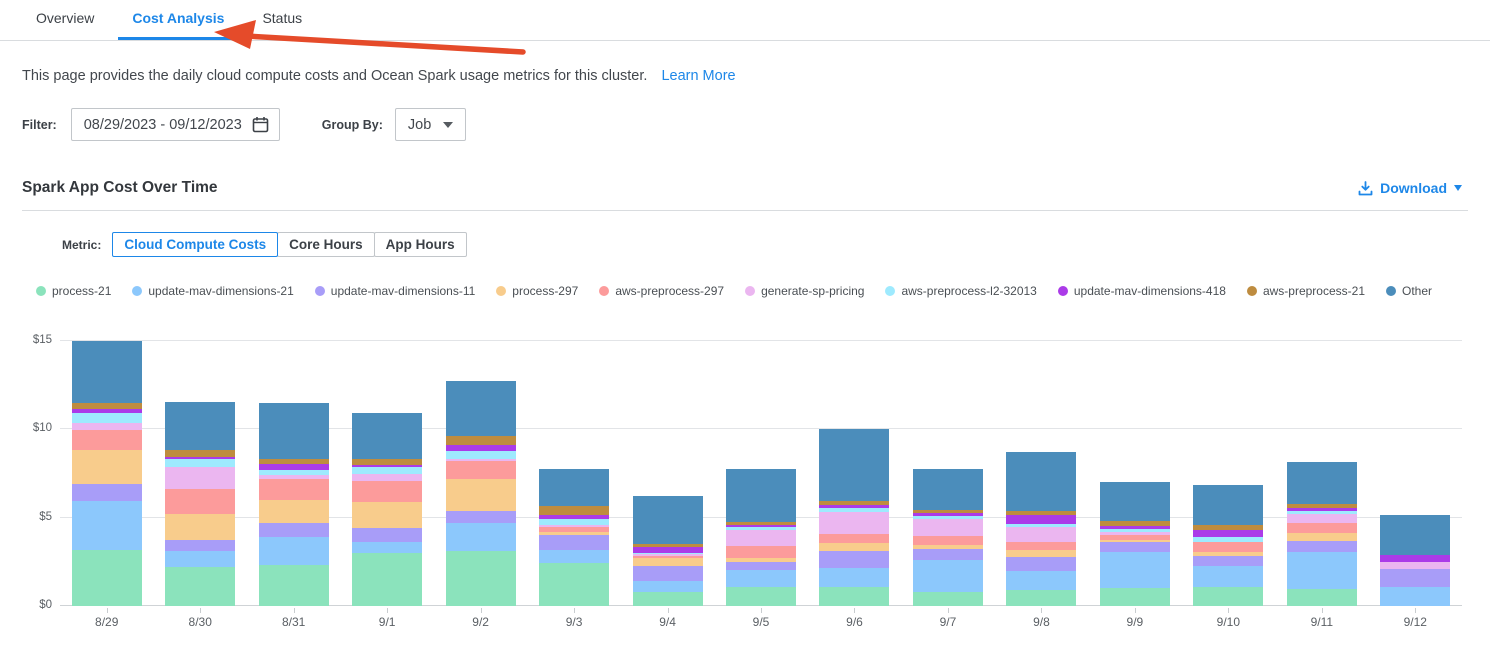 Image resolution: width=1490 pixels, height=646 pixels. Describe the element at coordinates (1409, 291) in the screenshot. I see `legend-item-other: Other` at that location.